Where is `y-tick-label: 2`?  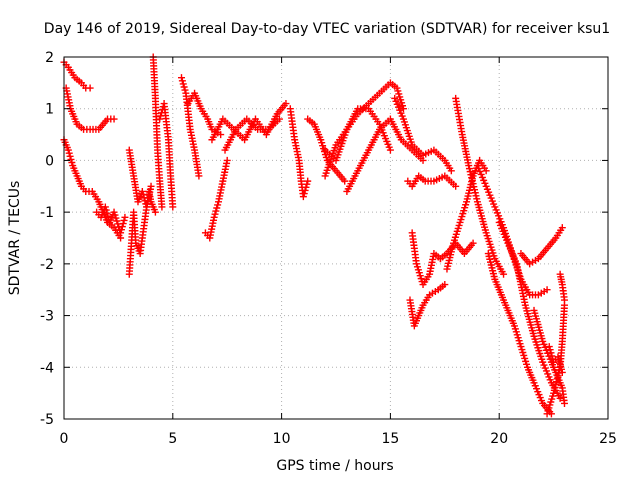
y-tick-label: 2 is located at coordinates (49, 58).